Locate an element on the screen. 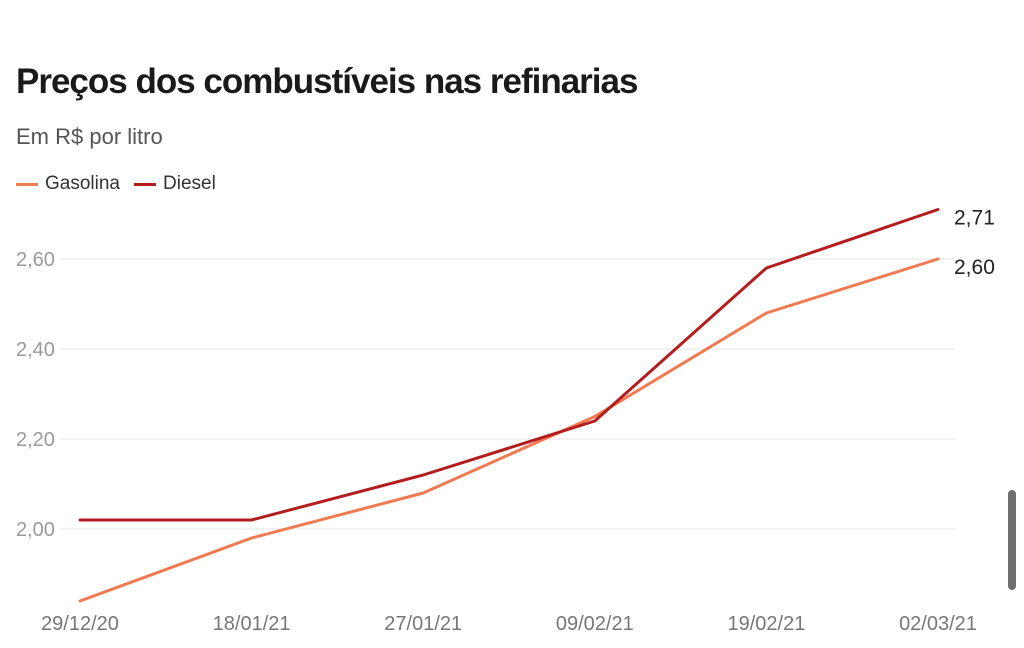  legend-item-gasolina: Gasolina is located at coordinates (68, 184).